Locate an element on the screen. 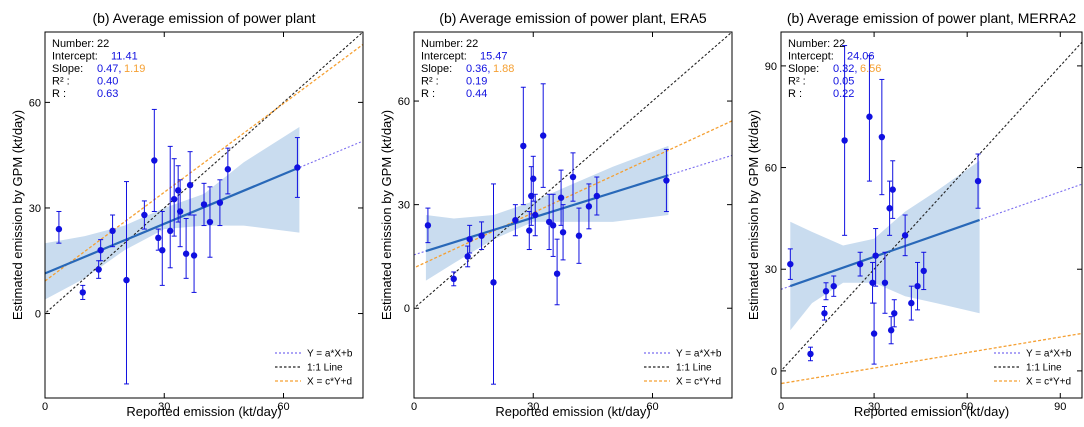 The height and width of the screenshot is (427, 1084). intercept-value: 24.06 is located at coordinates (861, 57).